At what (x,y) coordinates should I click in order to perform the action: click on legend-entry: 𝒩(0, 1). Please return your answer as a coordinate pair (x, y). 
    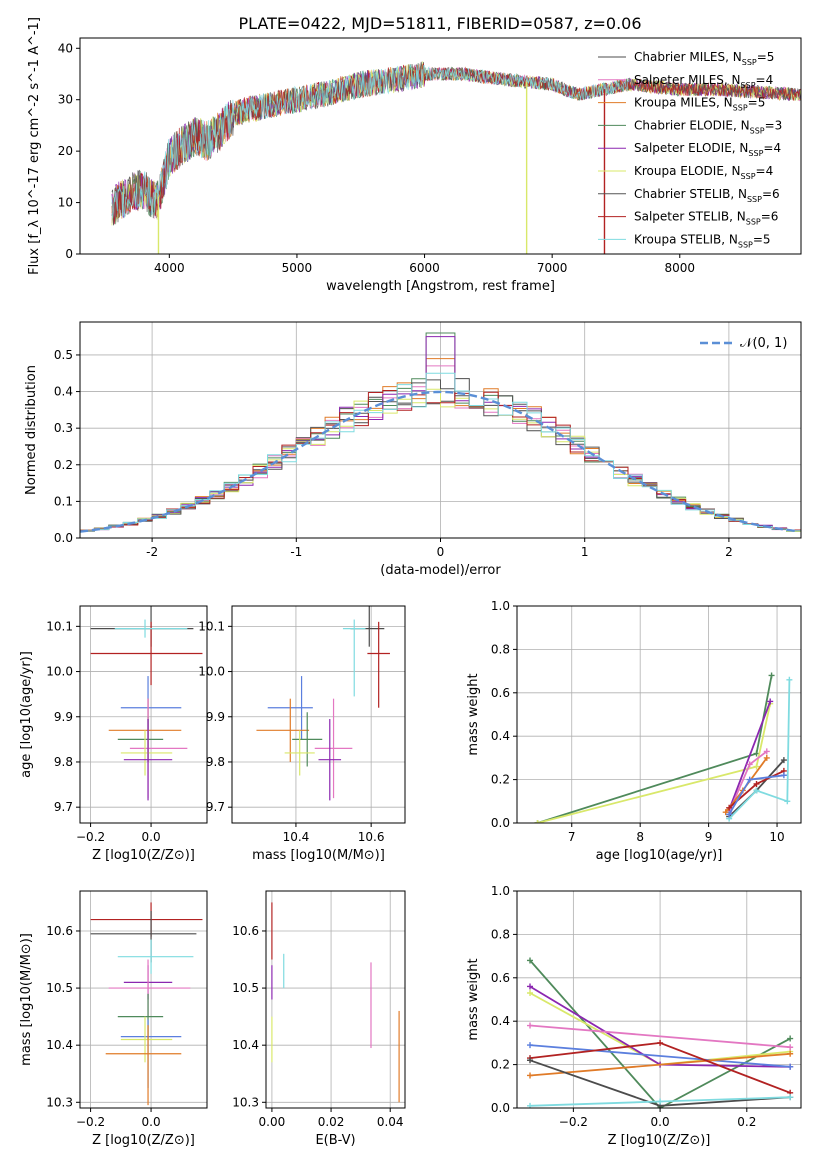
    Looking at the image, I should click on (763, 343).